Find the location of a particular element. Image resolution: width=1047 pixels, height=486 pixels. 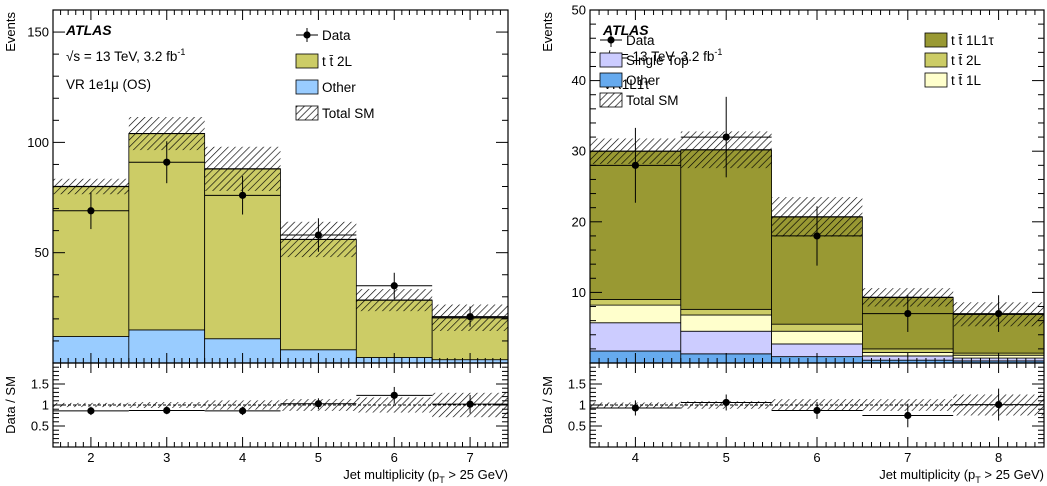

legend-label-5: t t̄ 1L1τ is located at coordinates (973, 40).